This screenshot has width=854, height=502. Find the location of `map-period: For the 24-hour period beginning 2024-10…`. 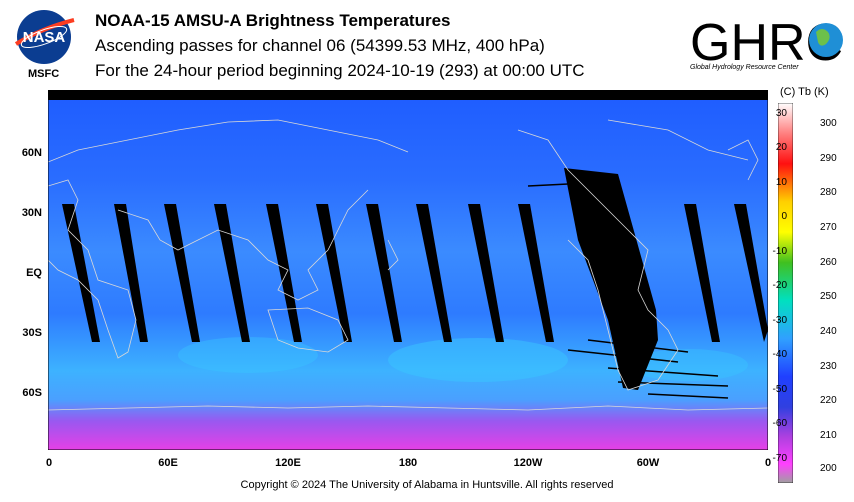

map-period: For the 24-hour period beginning 2024-10… is located at coordinates (340, 70).